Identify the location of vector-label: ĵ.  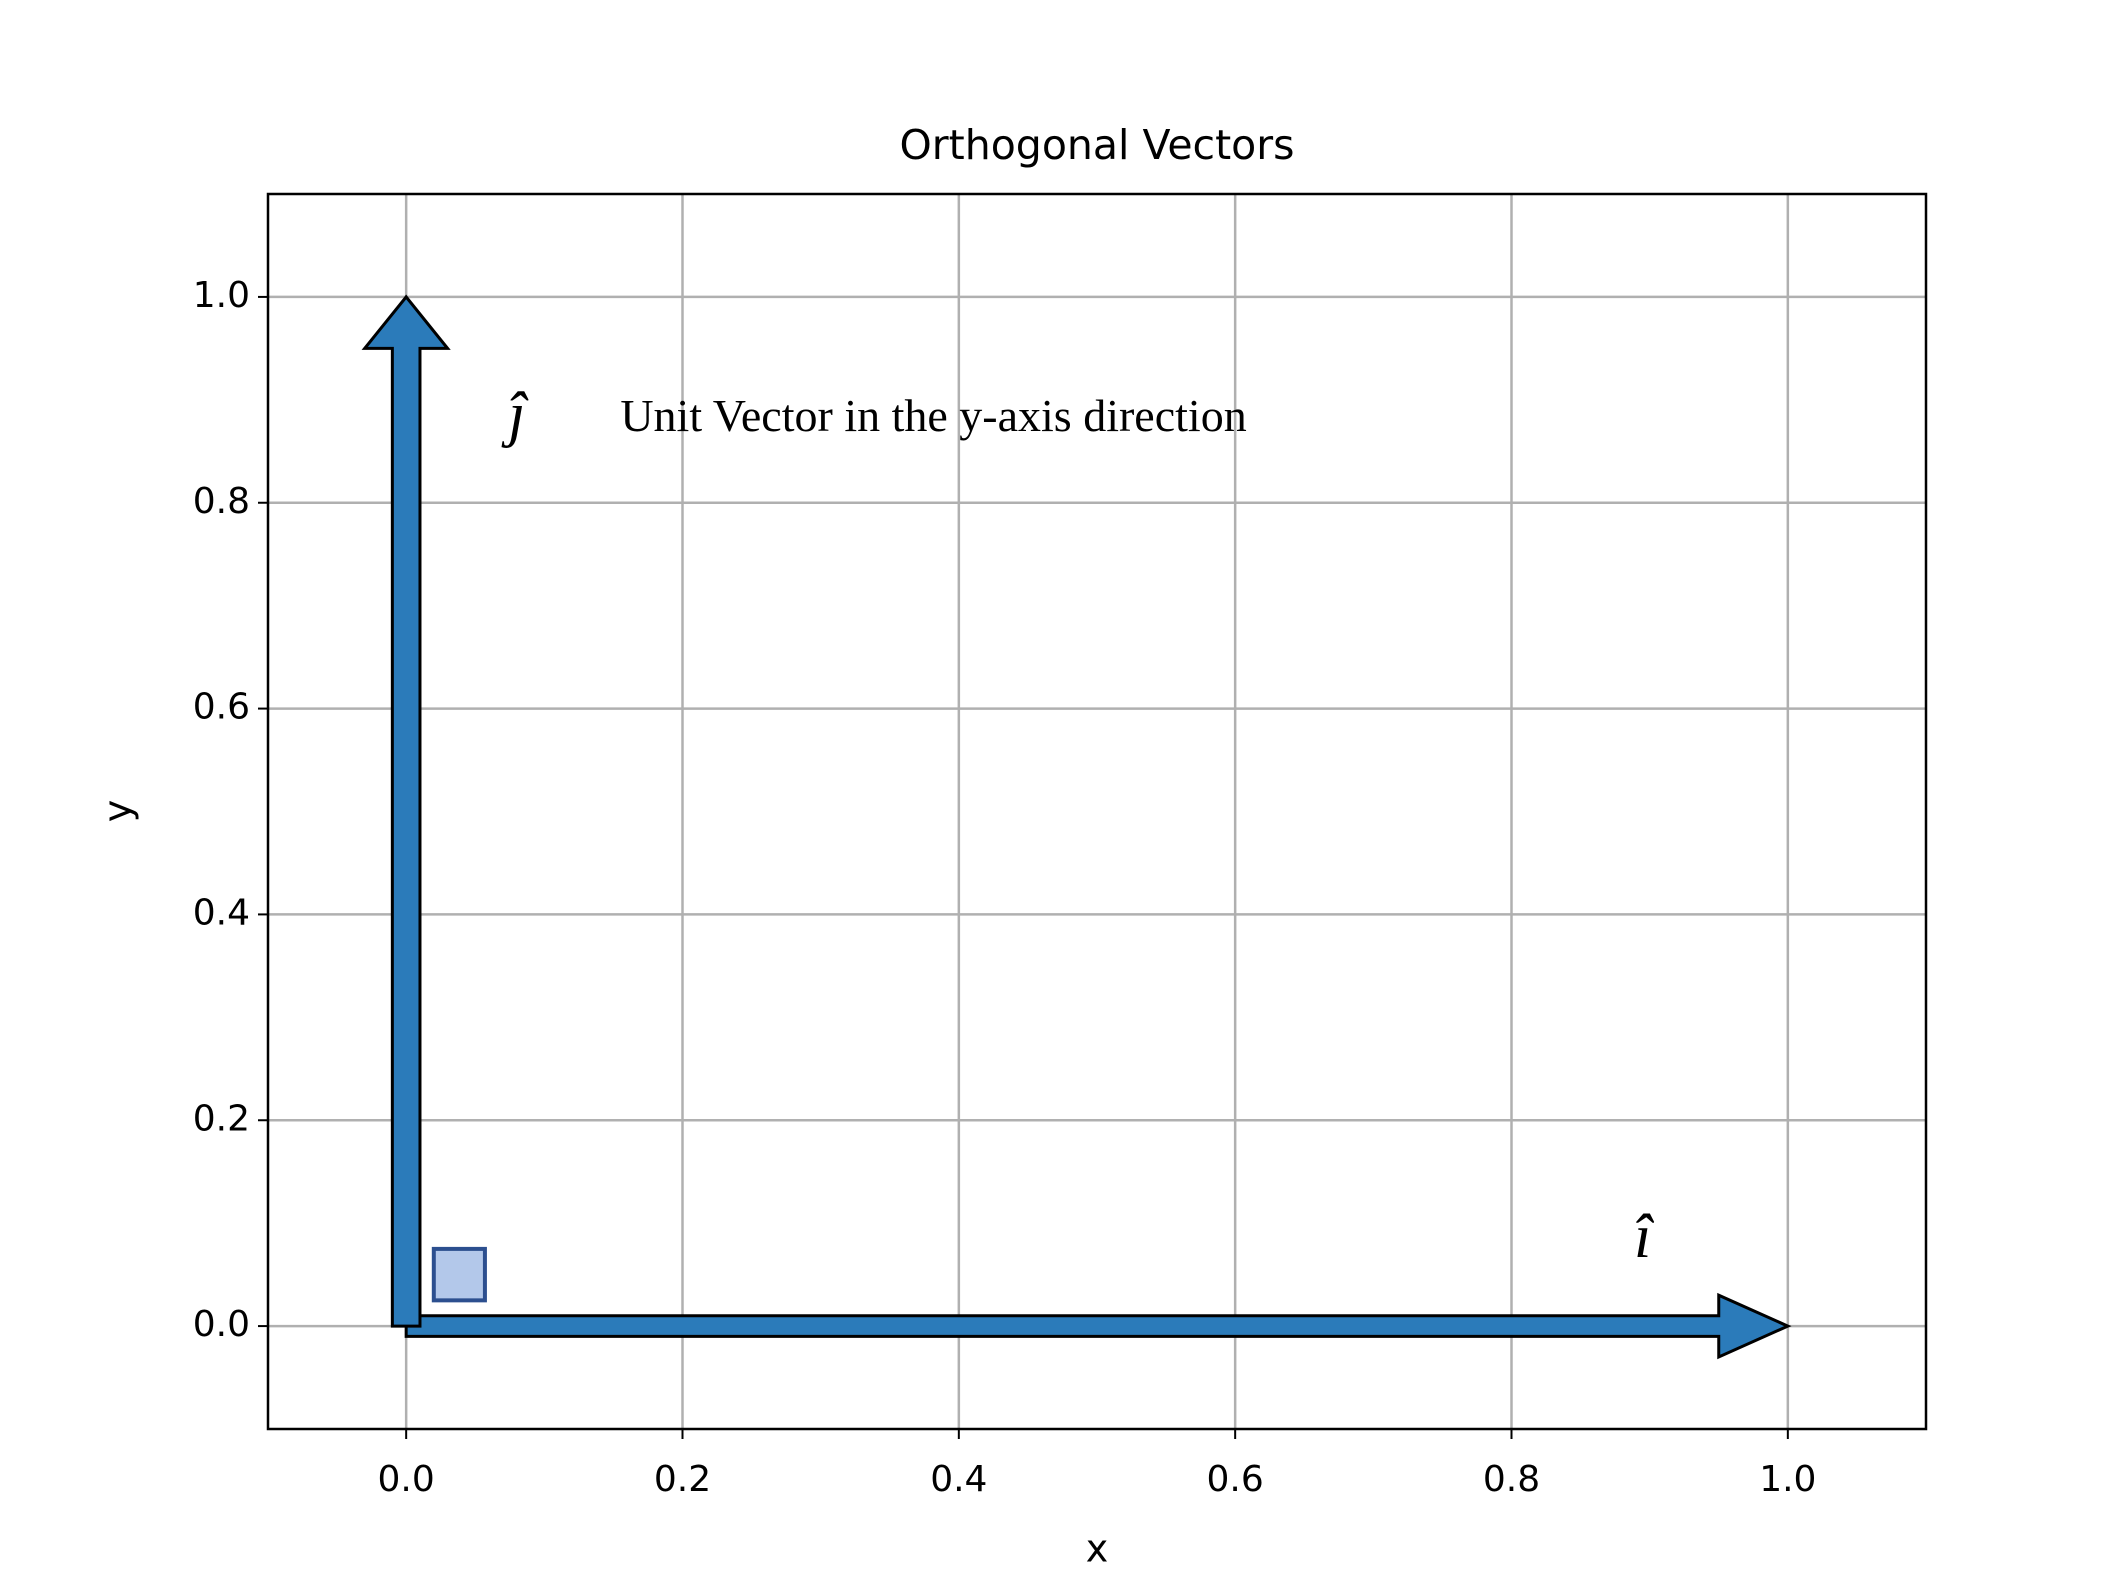
(515, 415).